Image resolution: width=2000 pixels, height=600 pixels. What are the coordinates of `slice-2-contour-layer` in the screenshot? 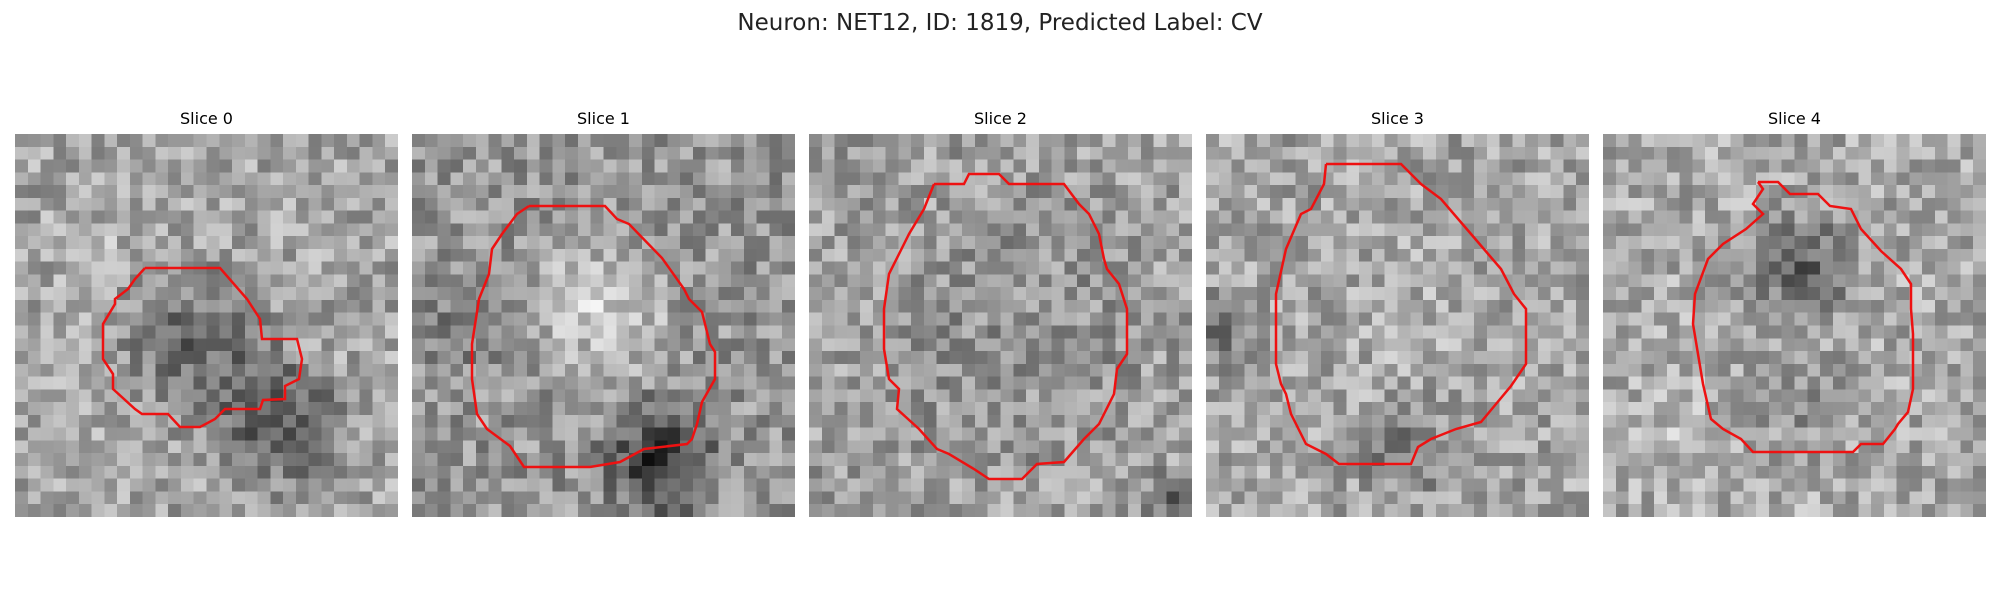 It's located at (1000, 325).